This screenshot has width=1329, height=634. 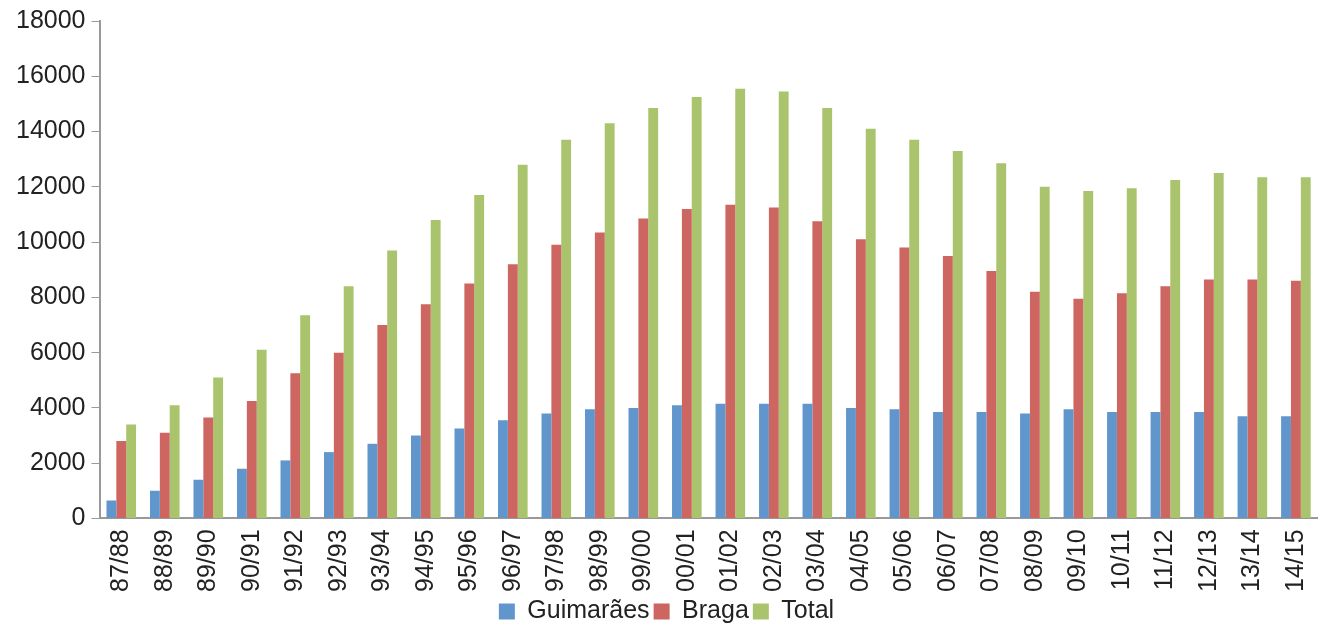 I want to click on x-tick-label: 98/99, so click(x=597, y=560).